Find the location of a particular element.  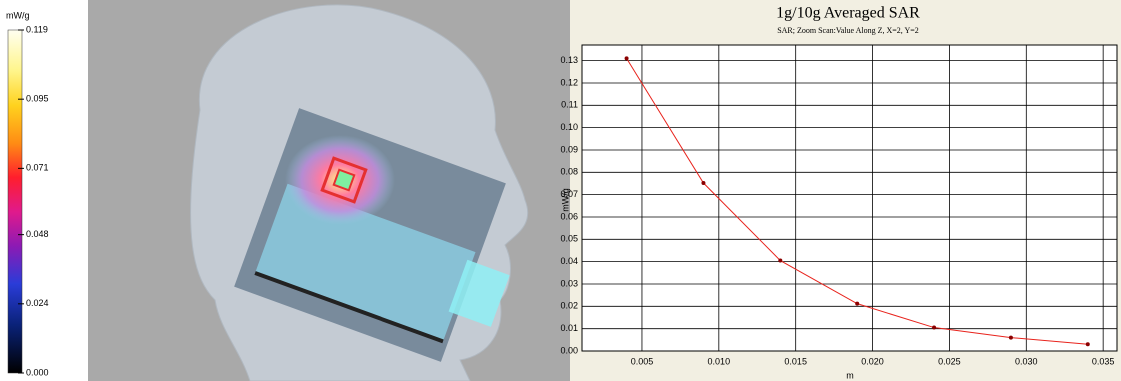

y-tick-label: 0.09 is located at coordinates (569, 149).